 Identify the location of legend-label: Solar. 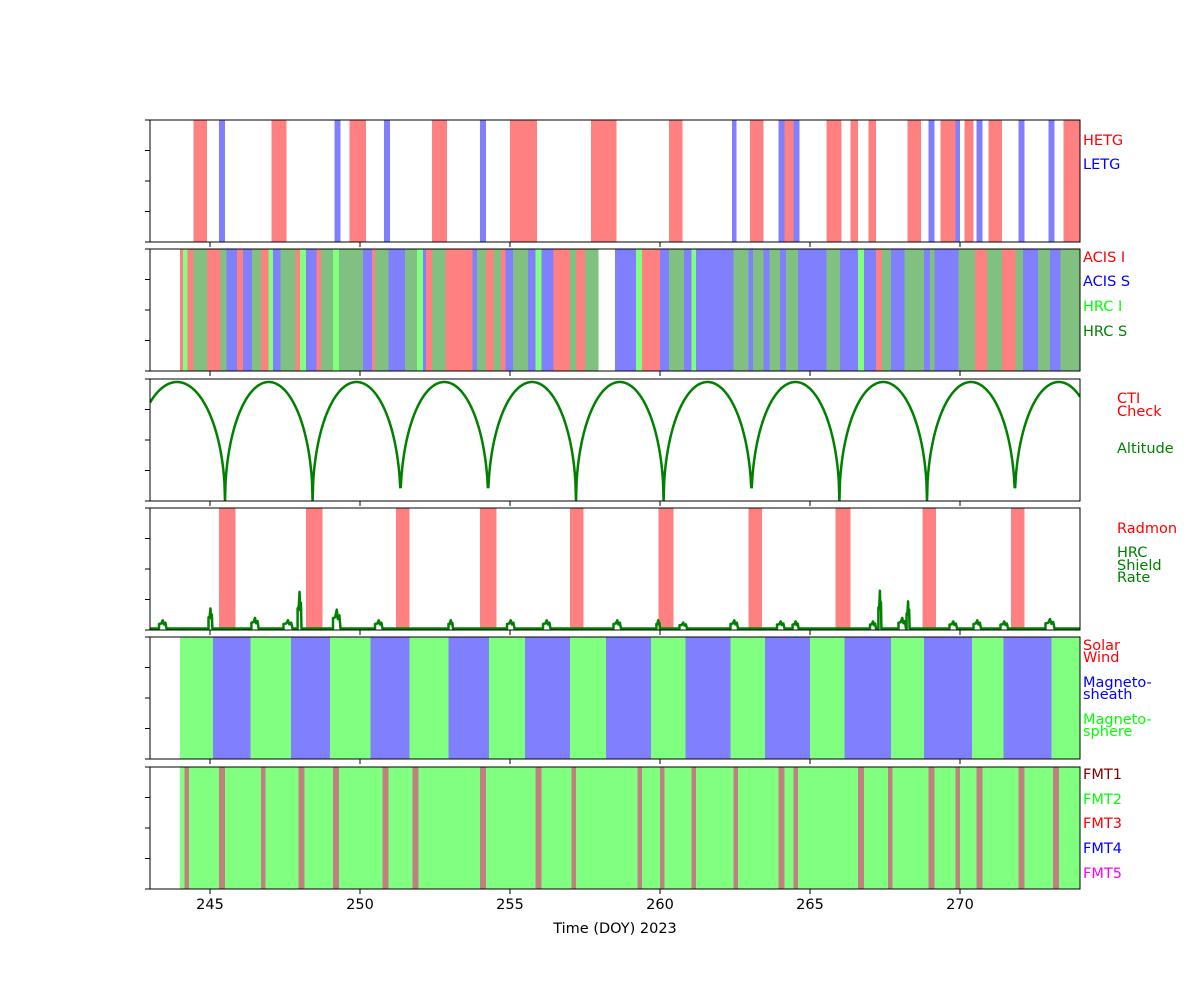
(1101, 646).